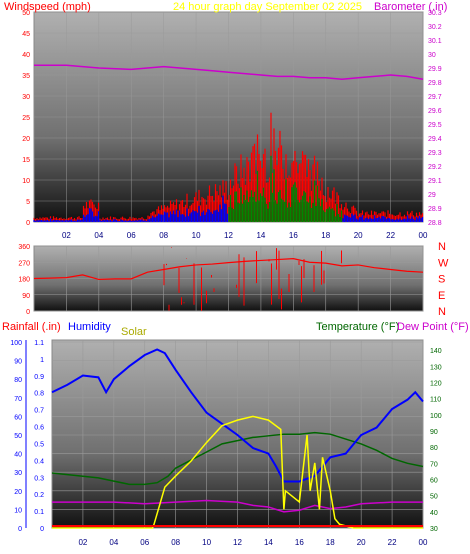  I want to click on rain-tick-label: 0, so click(42, 529).